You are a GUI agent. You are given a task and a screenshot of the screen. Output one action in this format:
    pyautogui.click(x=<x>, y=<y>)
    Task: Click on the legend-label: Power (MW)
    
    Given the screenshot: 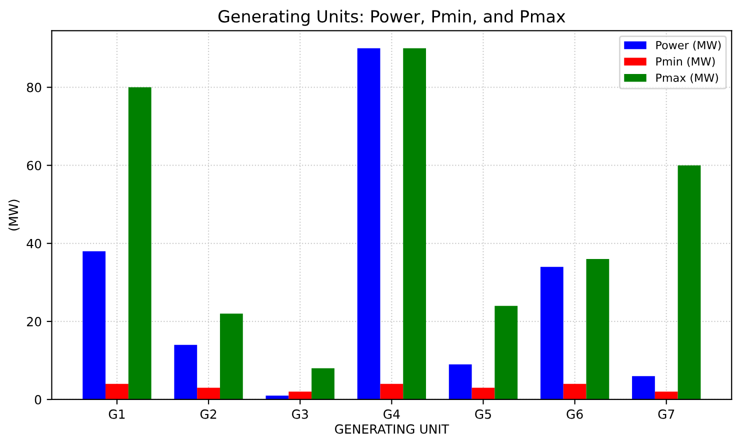 What is the action you would take?
    pyautogui.click(x=688, y=45)
    